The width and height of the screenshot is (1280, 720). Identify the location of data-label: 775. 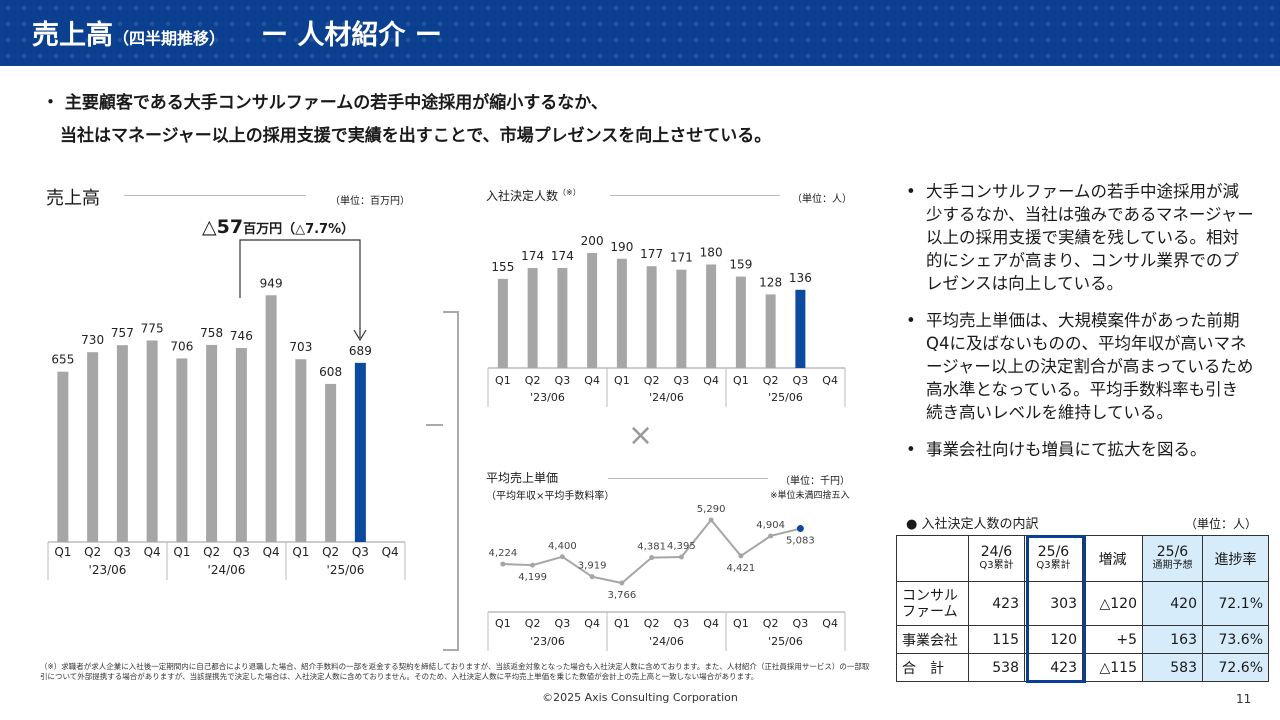
(152, 329).